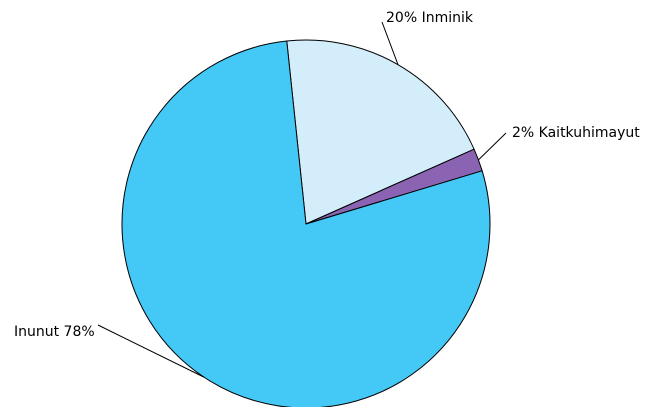 The image size is (656, 412). What do you see at coordinates (380, 132) in the screenshot?
I see `pie-slice-inminik` at bounding box center [380, 132].